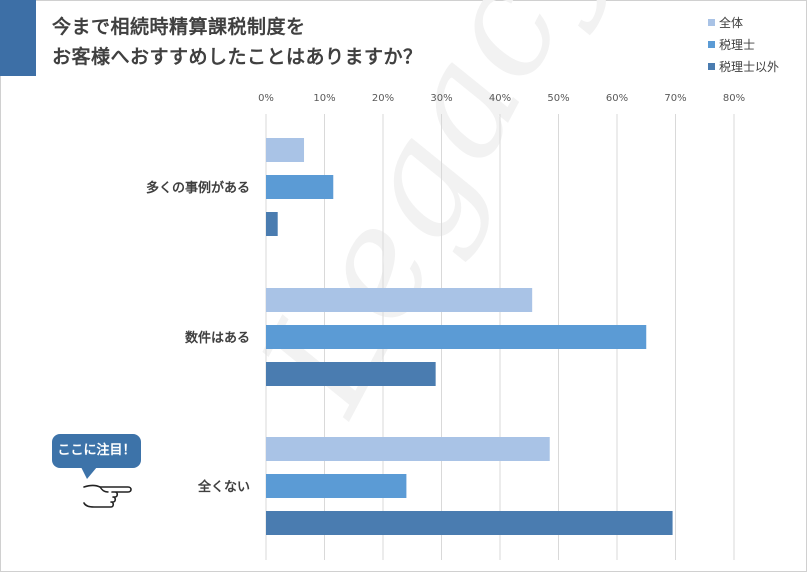 The width and height of the screenshot is (807, 572). I want to click on chart-title: 今まで相続時精算課税制度を お客様へおすすめしたことはありますか？, so click(237, 42).